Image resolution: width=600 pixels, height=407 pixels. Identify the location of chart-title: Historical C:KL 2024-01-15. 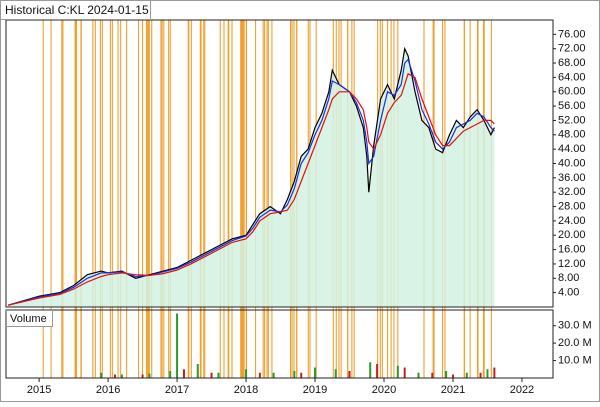
(77, 10).